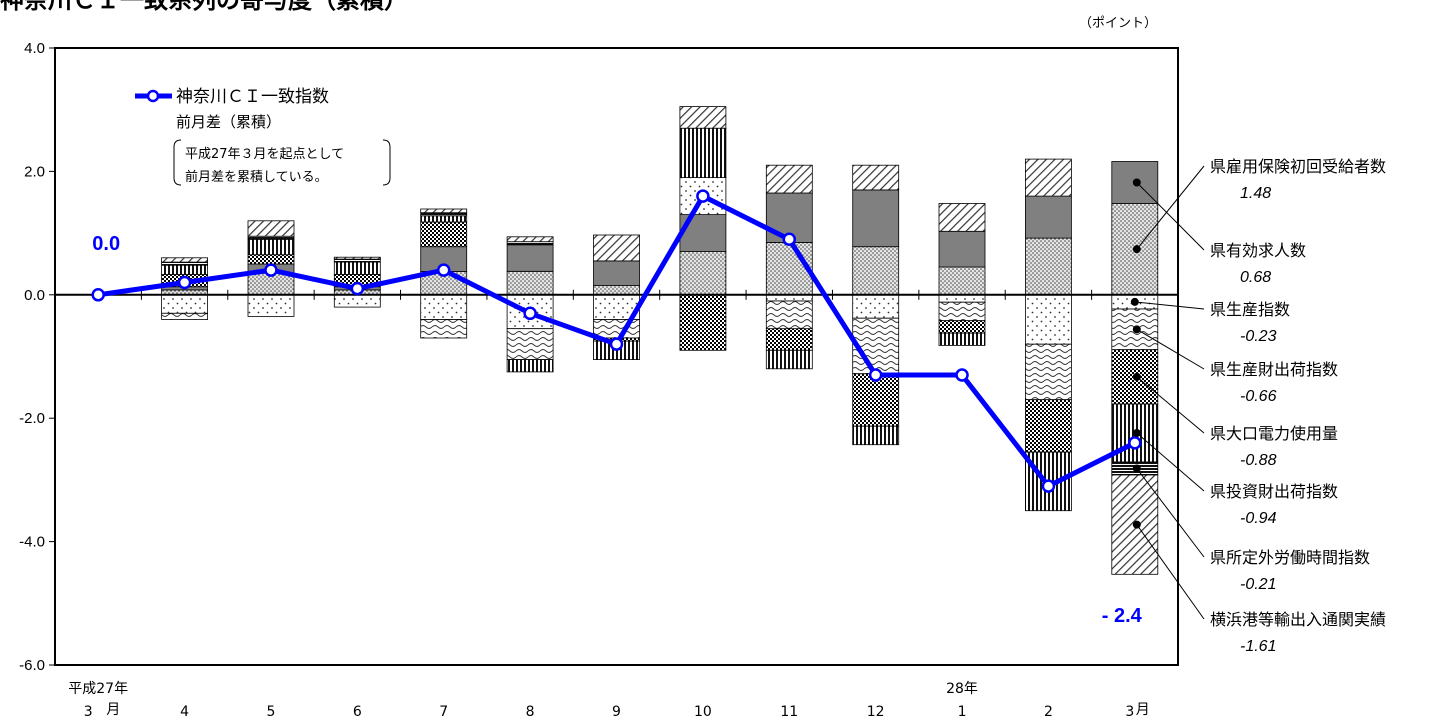 The width and height of the screenshot is (1432, 721). I want to click on series-name-1: 県雇用保険初回受給者数, so click(1298, 166).